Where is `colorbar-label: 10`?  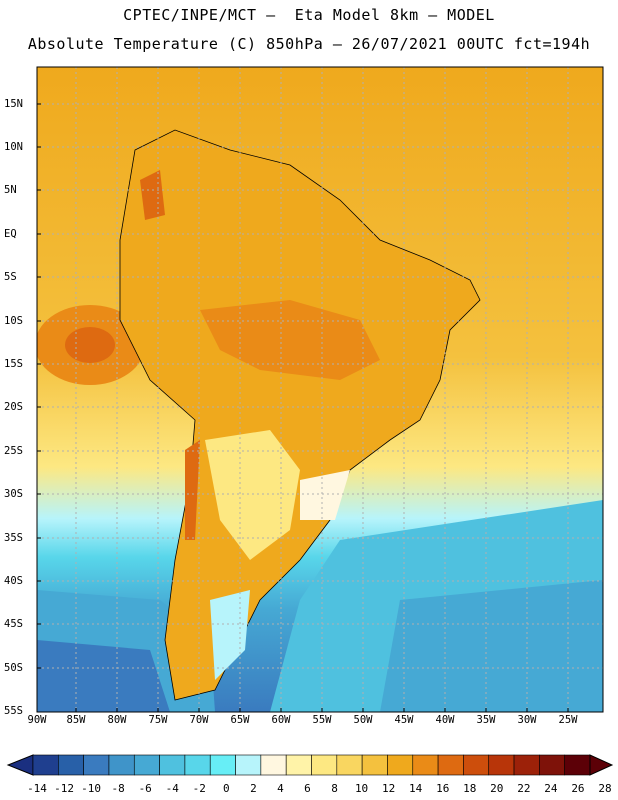
colorbar-label: 10 is located at coordinates (361, 788).